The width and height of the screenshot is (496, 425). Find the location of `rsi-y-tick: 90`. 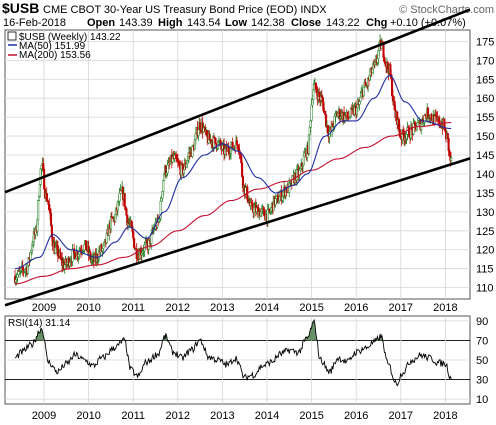

rsi-y-tick: 90 is located at coordinates (482, 322).